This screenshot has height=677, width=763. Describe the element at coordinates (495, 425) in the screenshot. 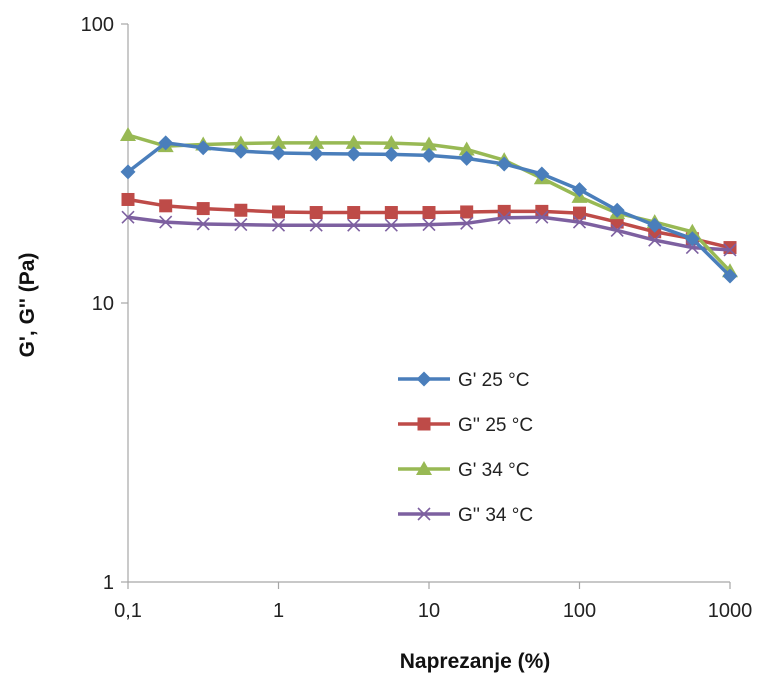

I see `legend-label: G'' 25 °C` at that location.